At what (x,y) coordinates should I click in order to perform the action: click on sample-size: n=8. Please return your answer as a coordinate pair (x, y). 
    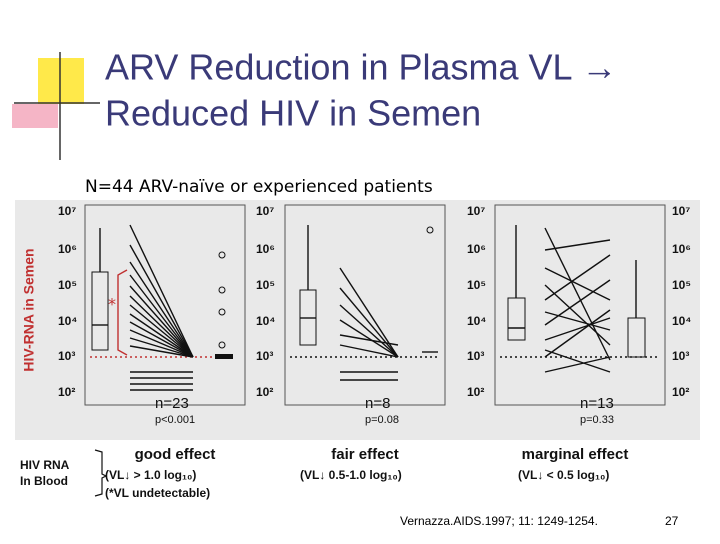
    Looking at the image, I should click on (377, 403).